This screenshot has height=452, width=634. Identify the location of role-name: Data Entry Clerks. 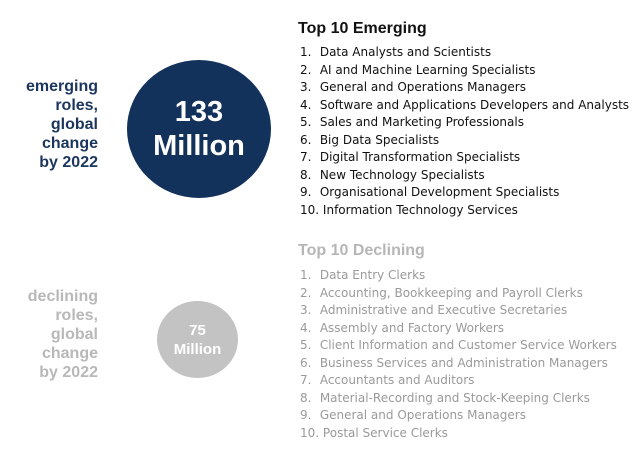
(372, 275).